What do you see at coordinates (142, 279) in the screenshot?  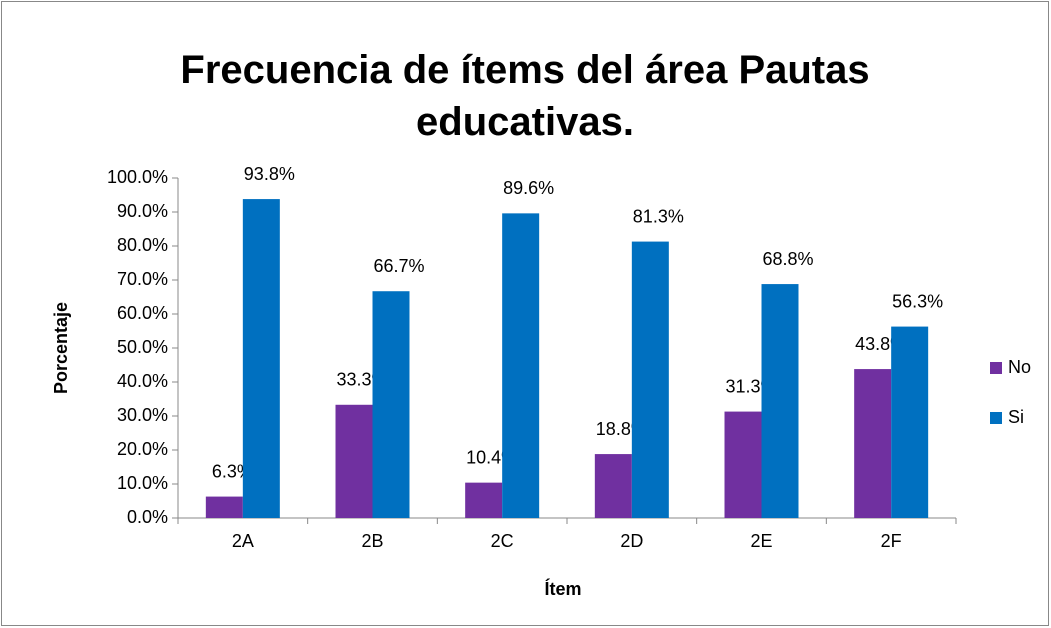 I see `y-tick-label: 70.0%` at bounding box center [142, 279].